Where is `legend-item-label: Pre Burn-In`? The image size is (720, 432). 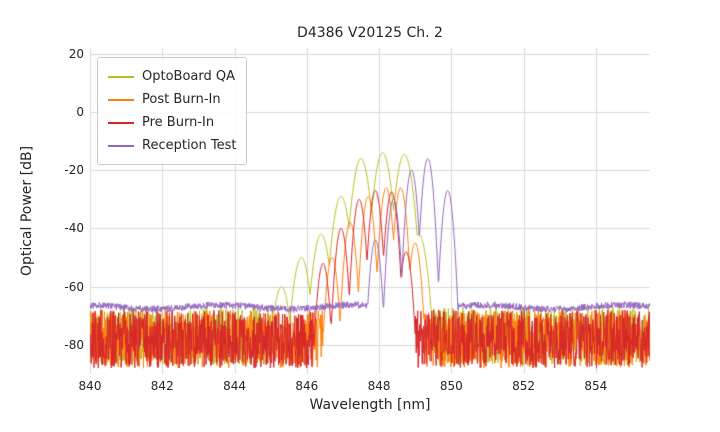 legend-item-label: Pre Burn-In is located at coordinates (178, 122).